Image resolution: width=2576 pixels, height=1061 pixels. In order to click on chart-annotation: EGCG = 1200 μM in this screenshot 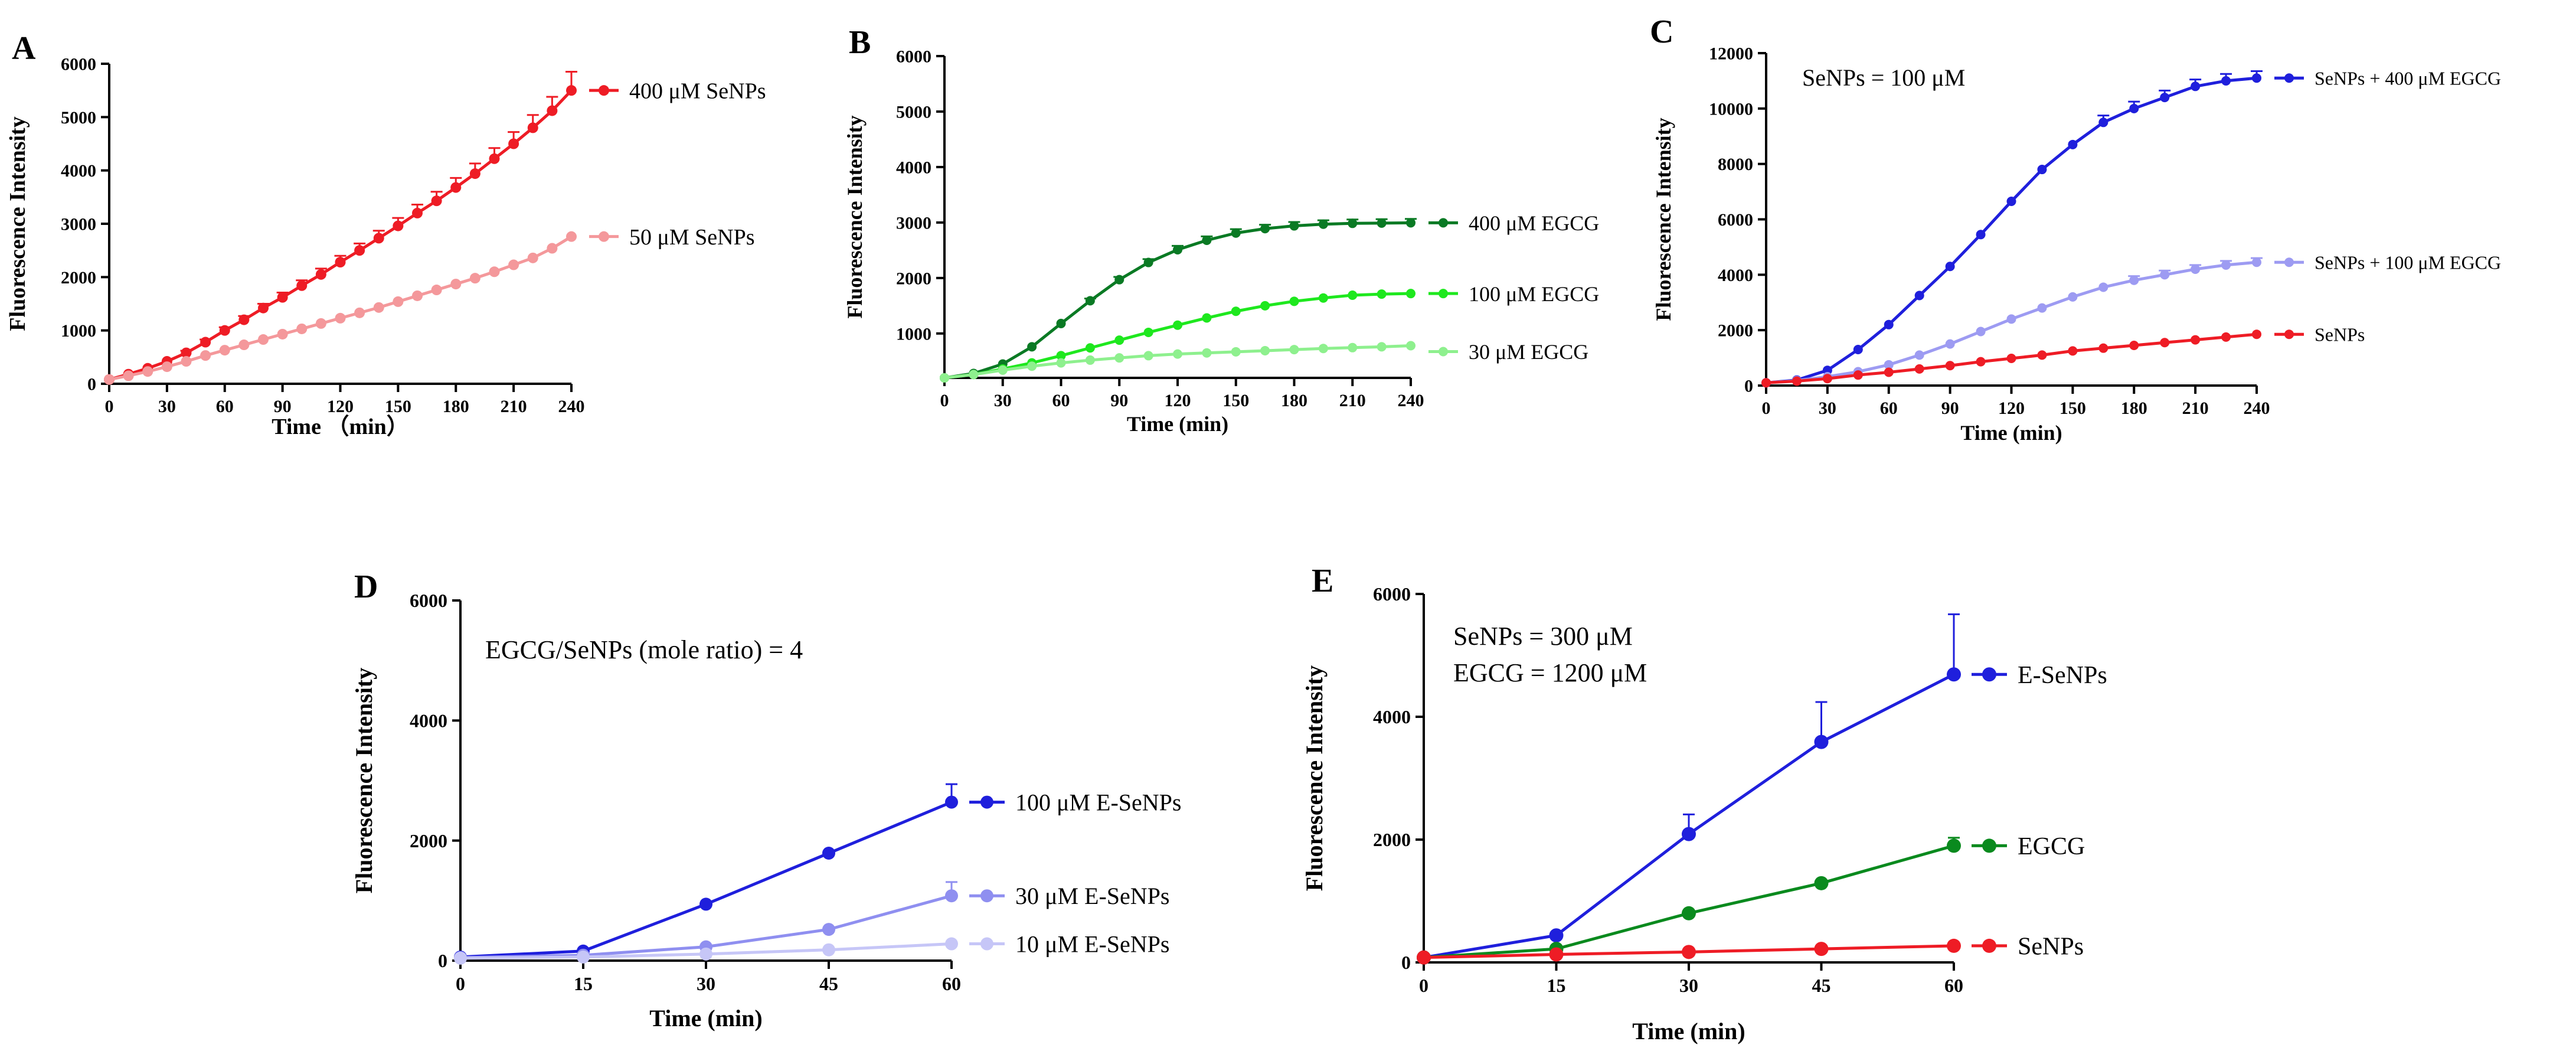, I will do `click(1550, 672)`.